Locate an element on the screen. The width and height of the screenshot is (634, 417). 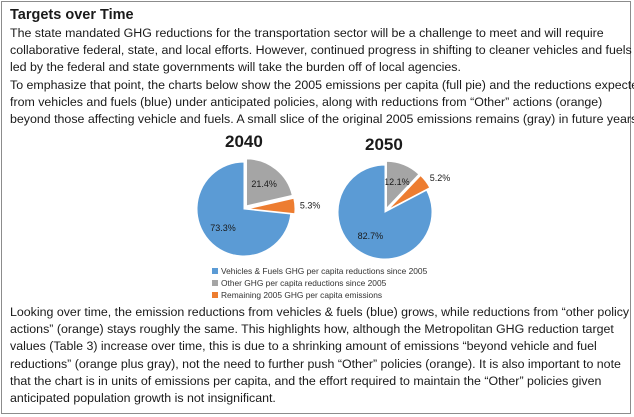
legend-label: Remaining 2005 GHG per capita emissions is located at coordinates (302, 295).